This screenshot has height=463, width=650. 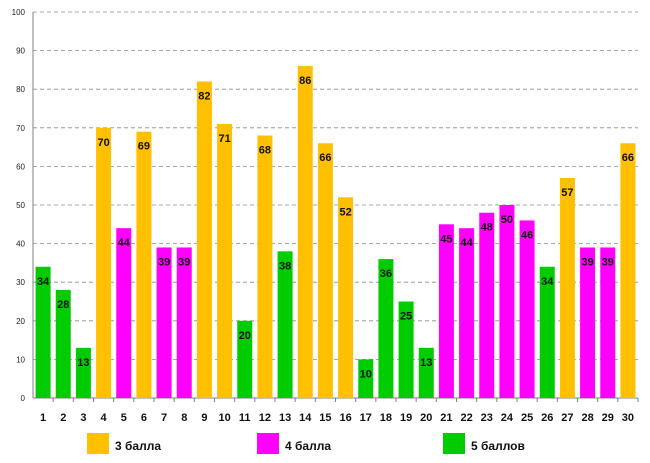 I want to click on x-tick-label: 22, so click(x=466, y=418).